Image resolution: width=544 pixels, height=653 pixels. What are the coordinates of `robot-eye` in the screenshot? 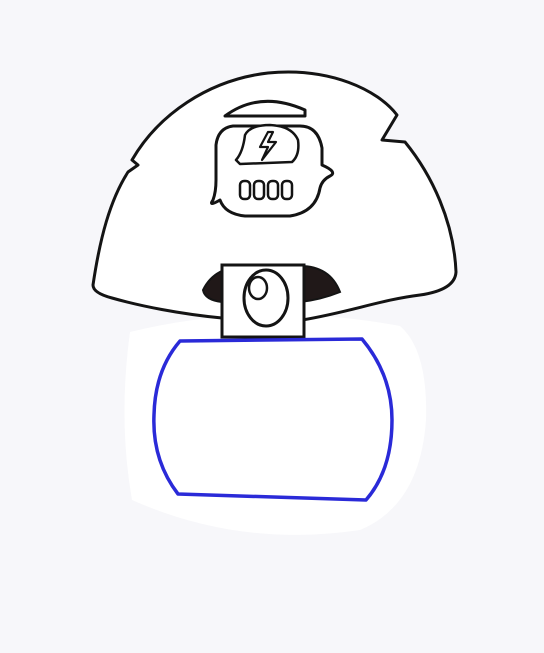 It's located at (266, 298).